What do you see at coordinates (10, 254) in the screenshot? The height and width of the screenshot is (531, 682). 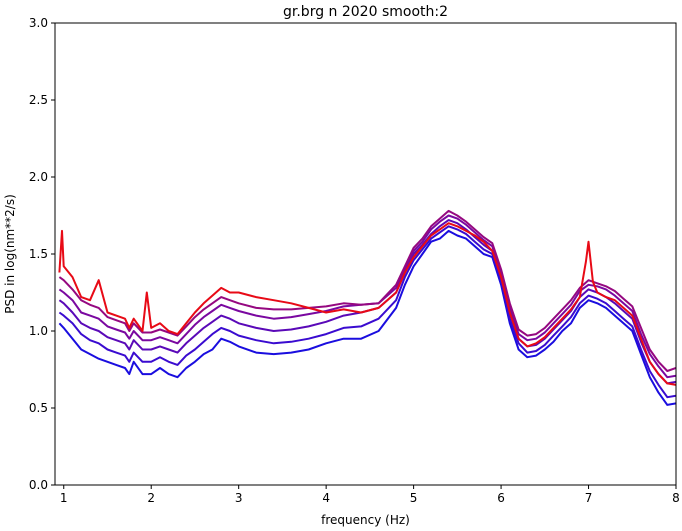 I see `y-axis-label: PSD in log(nm**2/s)` at bounding box center [10, 254].